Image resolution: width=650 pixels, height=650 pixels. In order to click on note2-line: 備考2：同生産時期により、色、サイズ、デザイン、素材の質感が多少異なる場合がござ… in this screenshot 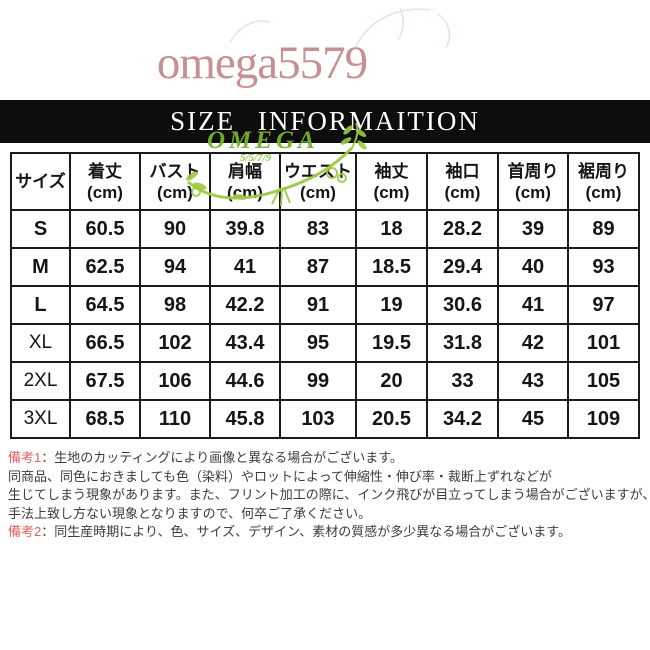, I will do `click(327, 532)`.